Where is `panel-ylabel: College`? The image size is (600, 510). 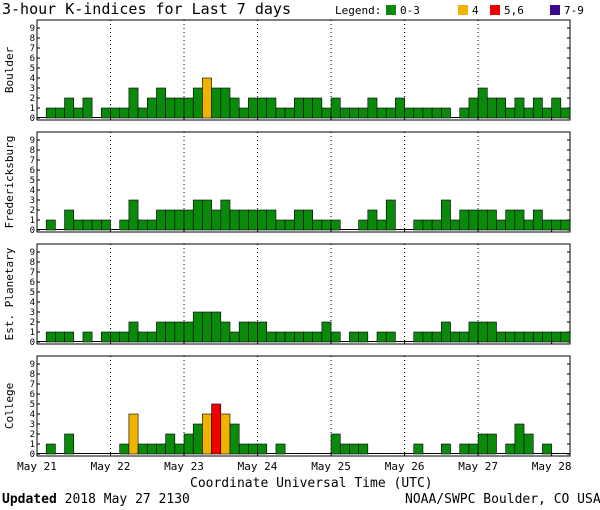
panel-ylabel: College is located at coordinates (9, 406).